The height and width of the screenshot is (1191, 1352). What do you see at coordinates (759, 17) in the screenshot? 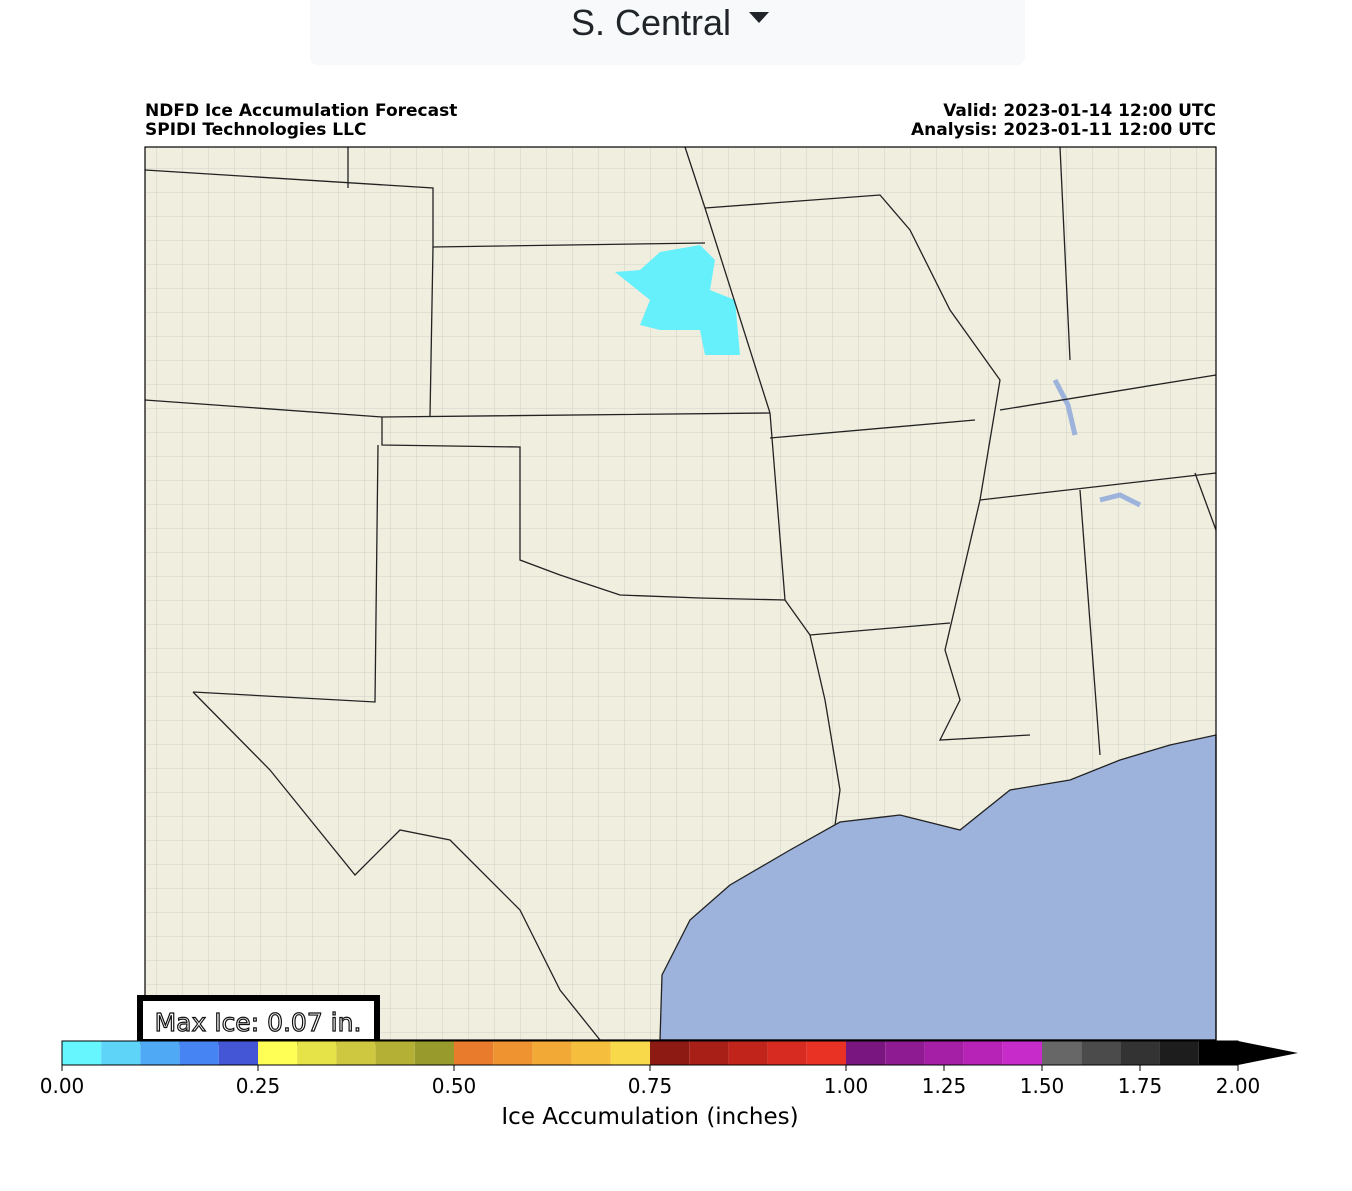
I see `dropdown-caret` at bounding box center [759, 17].